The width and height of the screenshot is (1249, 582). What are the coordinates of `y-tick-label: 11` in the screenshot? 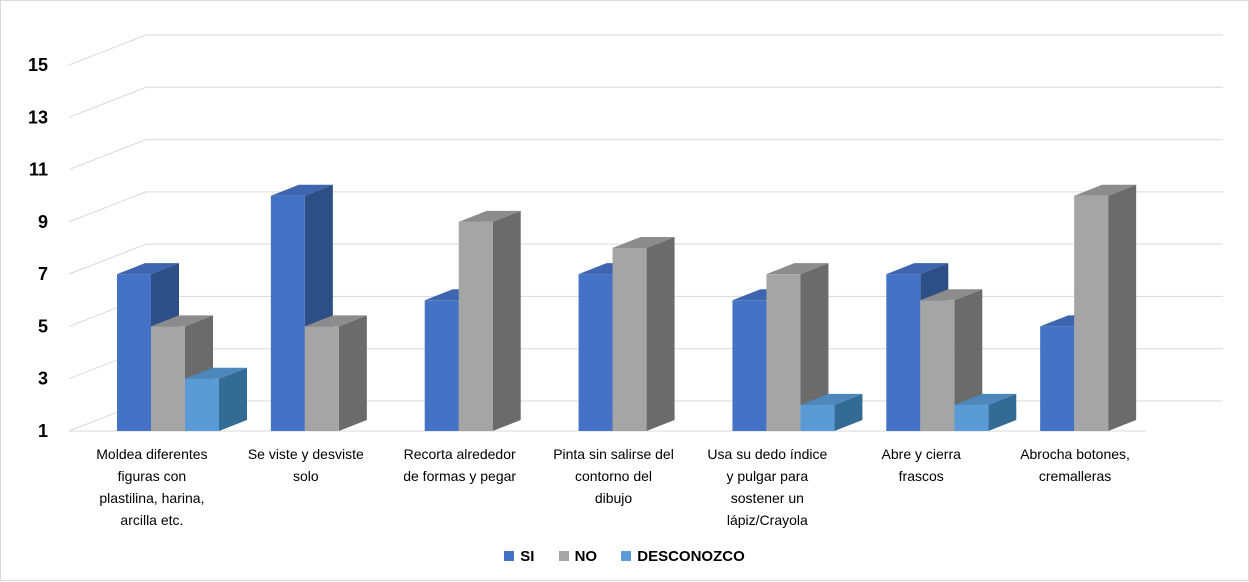 It's located at (38, 170).